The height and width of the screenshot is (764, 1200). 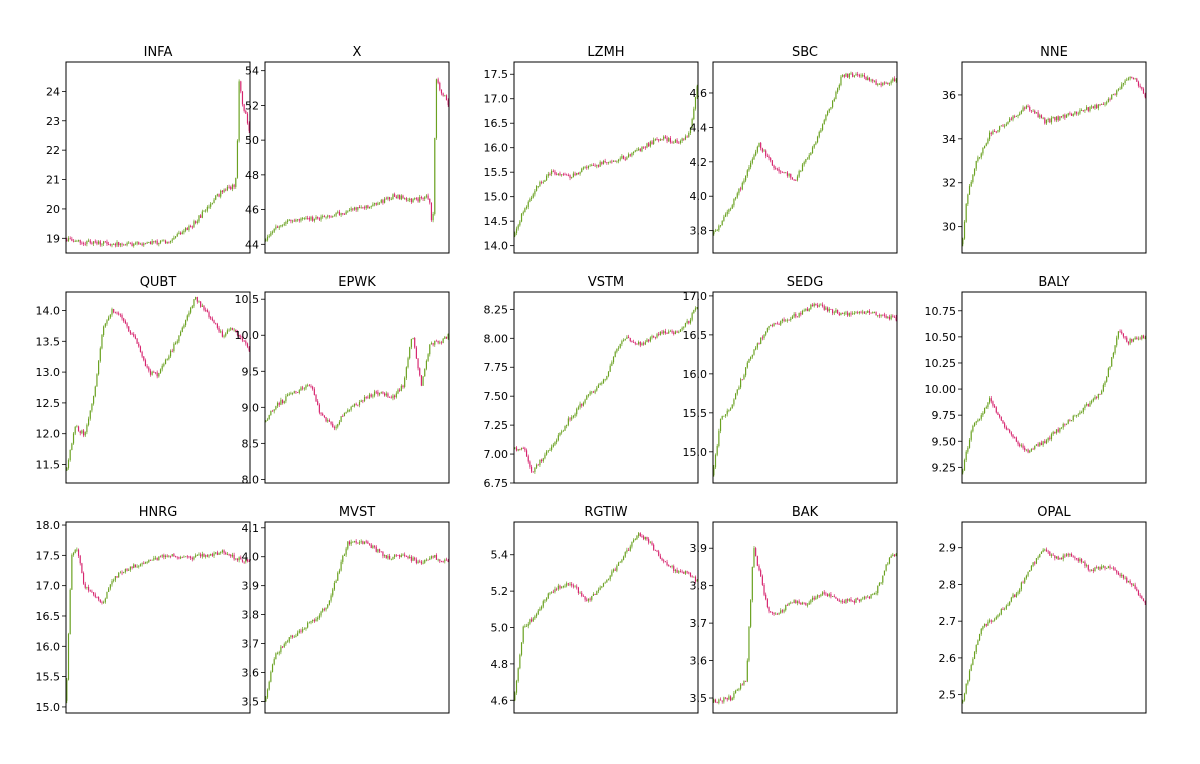 I want to click on subplot-title: RGTIW, so click(x=605, y=512).